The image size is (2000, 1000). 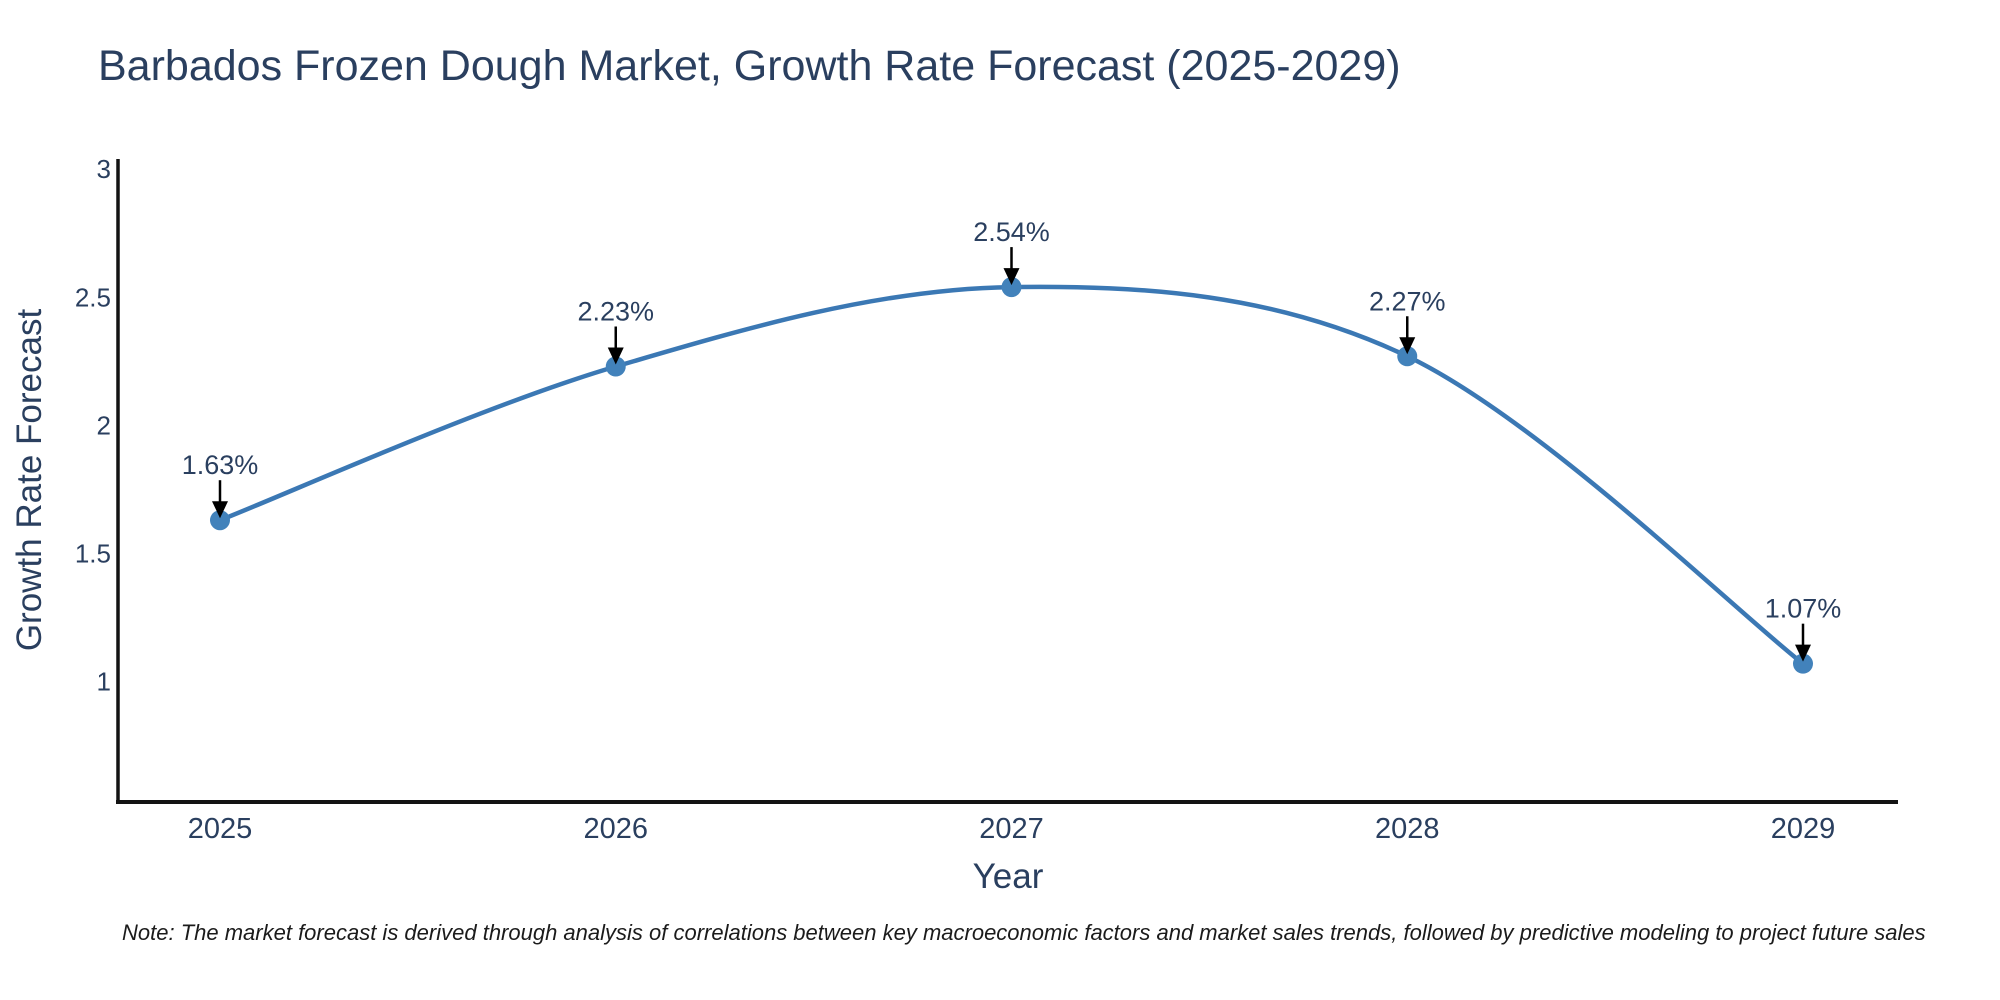 What do you see at coordinates (93, 554) in the screenshot?
I see `y-tick-label: 1.5` at bounding box center [93, 554].